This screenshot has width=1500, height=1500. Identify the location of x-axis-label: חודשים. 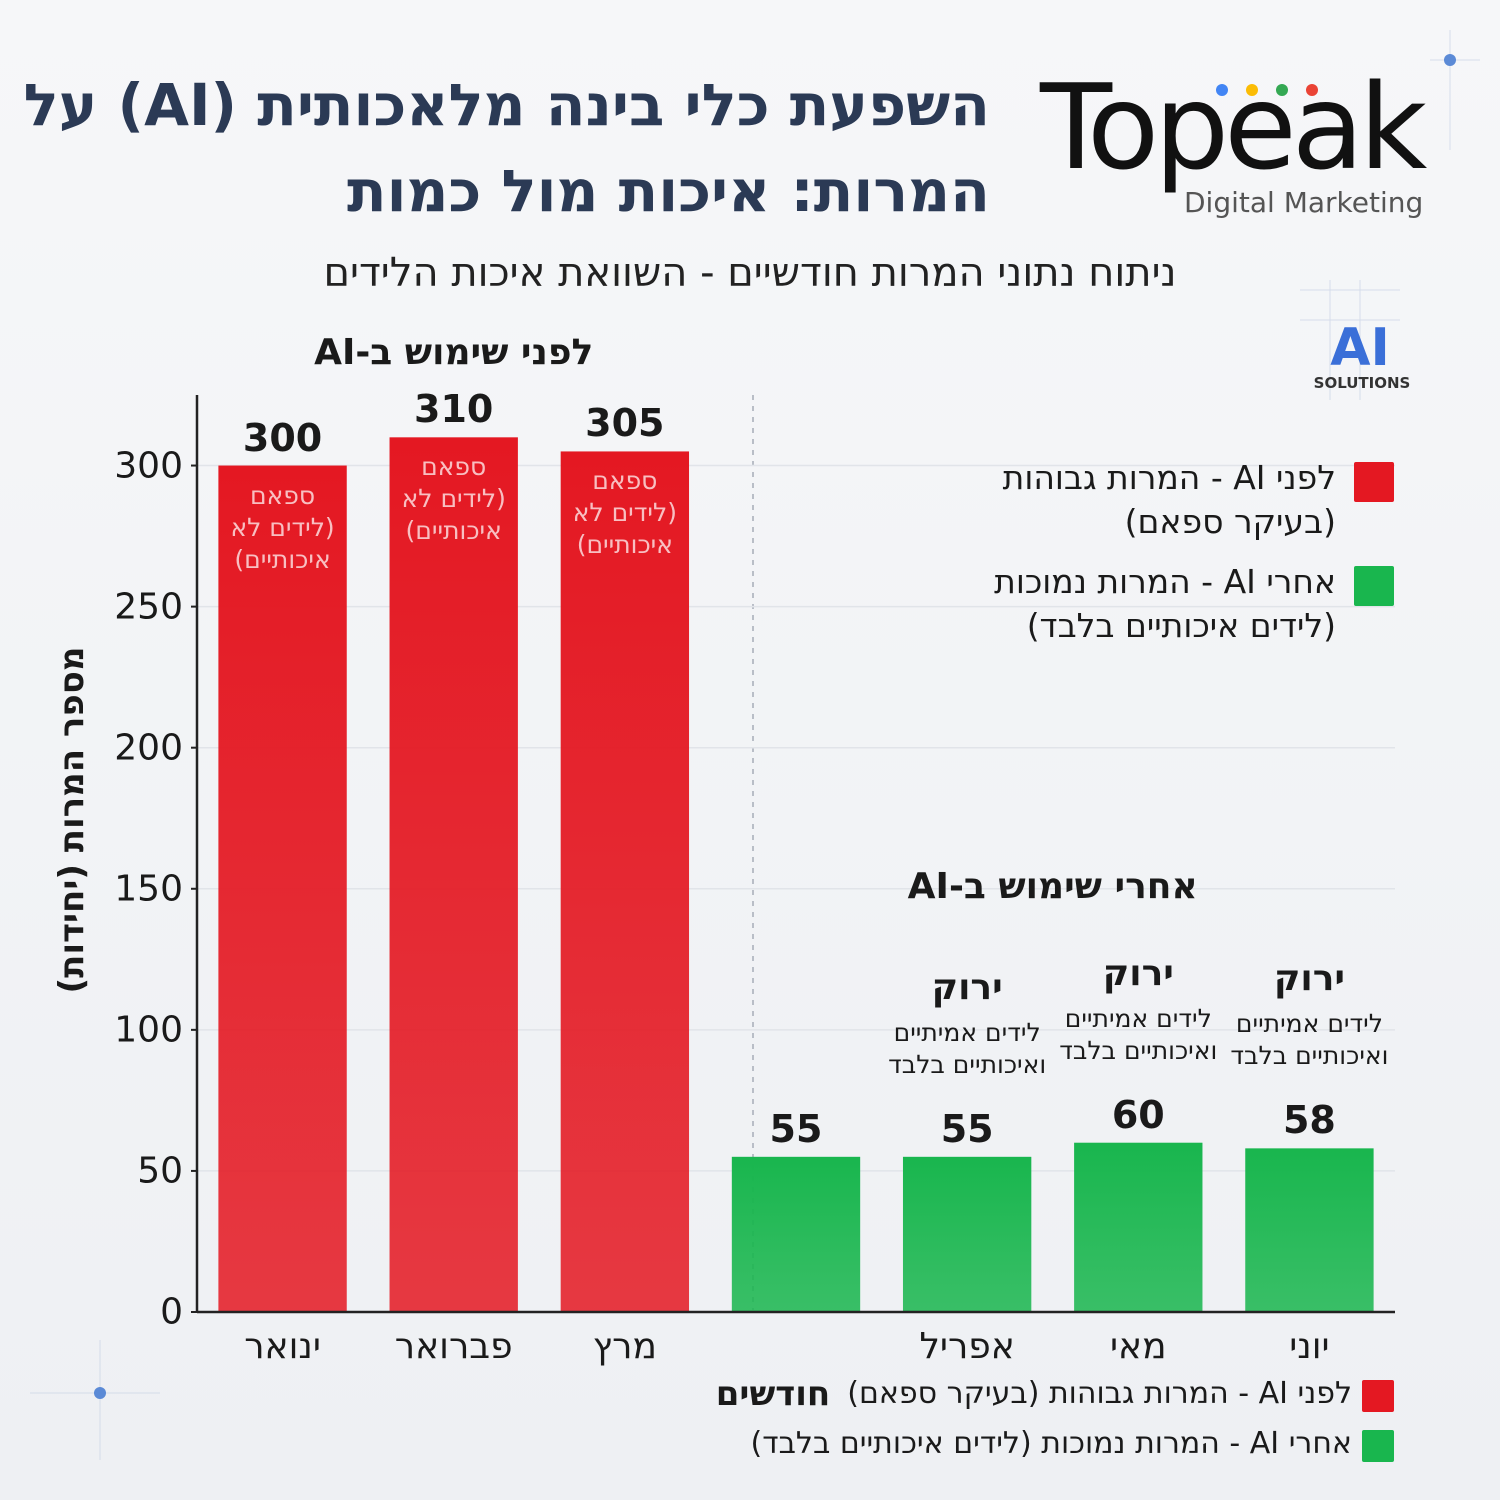
(773, 1394).